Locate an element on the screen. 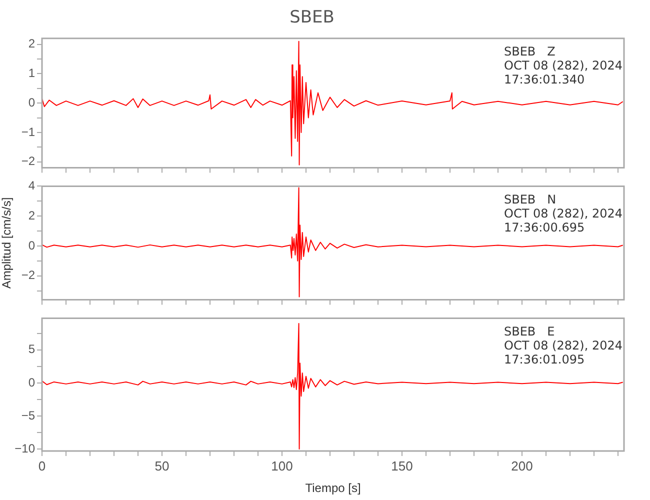 This screenshot has height=500, width=650. y-axis-title: Amplitud [cm/s/s] is located at coordinates (7, 243).